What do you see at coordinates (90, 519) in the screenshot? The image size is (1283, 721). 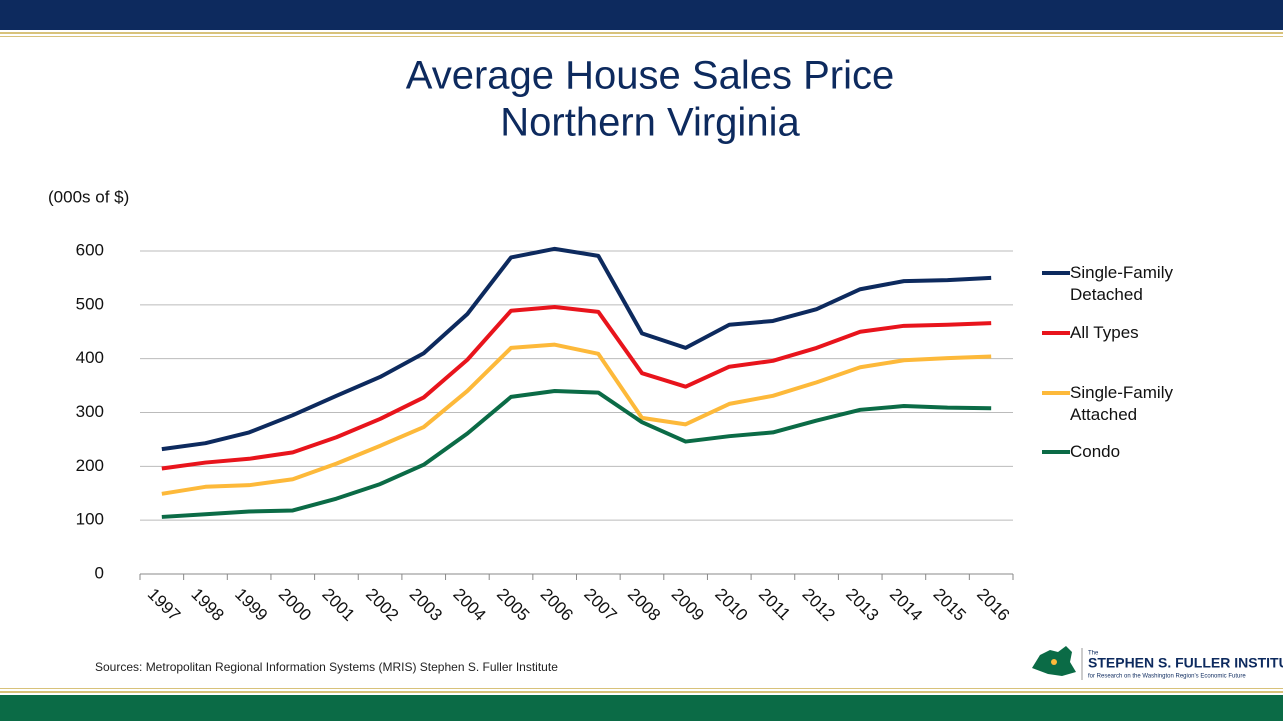 I see `y-tick-label: 100` at bounding box center [90, 519].